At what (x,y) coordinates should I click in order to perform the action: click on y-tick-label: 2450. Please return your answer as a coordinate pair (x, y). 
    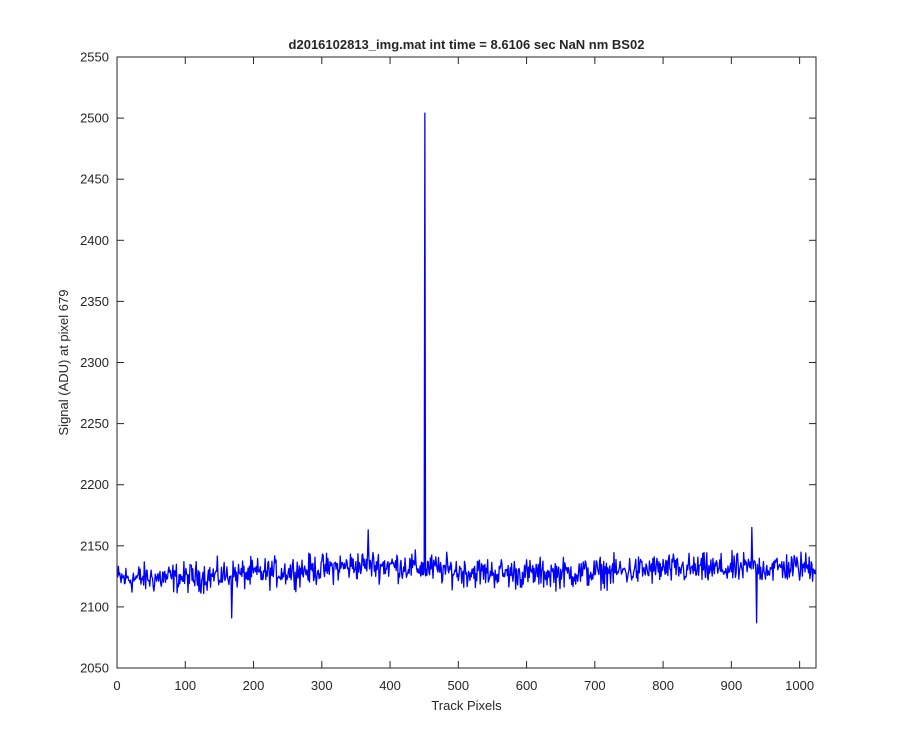
    Looking at the image, I should click on (94, 179).